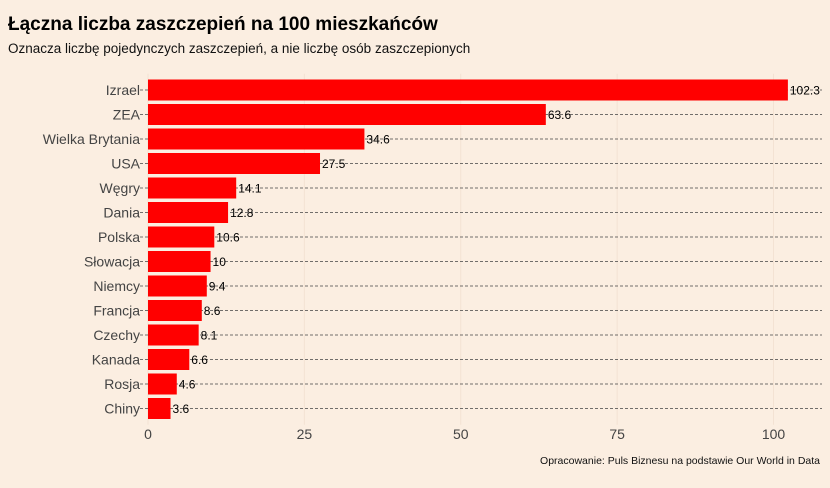 The width and height of the screenshot is (830, 488). What do you see at coordinates (125, 164) in the screenshot?
I see `category-label: USA` at bounding box center [125, 164].